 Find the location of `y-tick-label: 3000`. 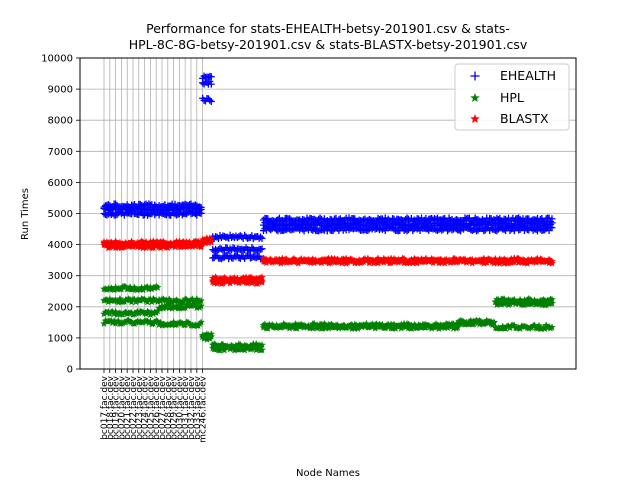

y-tick-label: 3000 is located at coordinates (60, 276).